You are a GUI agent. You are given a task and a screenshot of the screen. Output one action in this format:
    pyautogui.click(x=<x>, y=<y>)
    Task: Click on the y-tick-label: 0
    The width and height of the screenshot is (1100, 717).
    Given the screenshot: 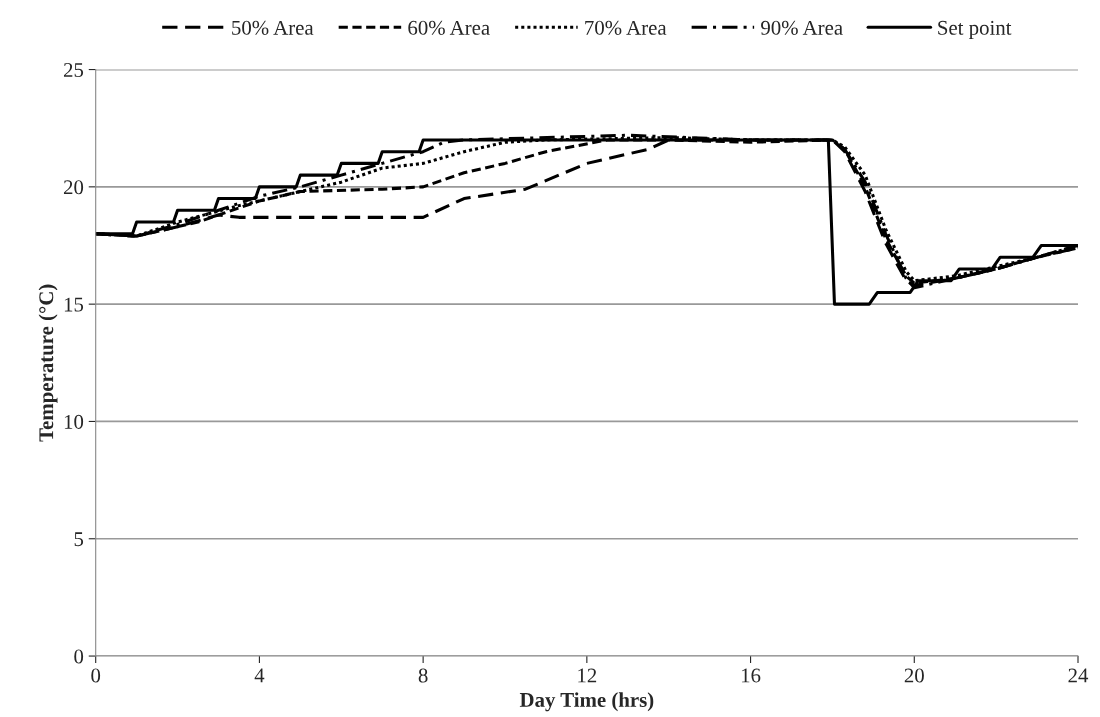 What is the action you would take?
    pyautogui.click(x=79, y=656)
    